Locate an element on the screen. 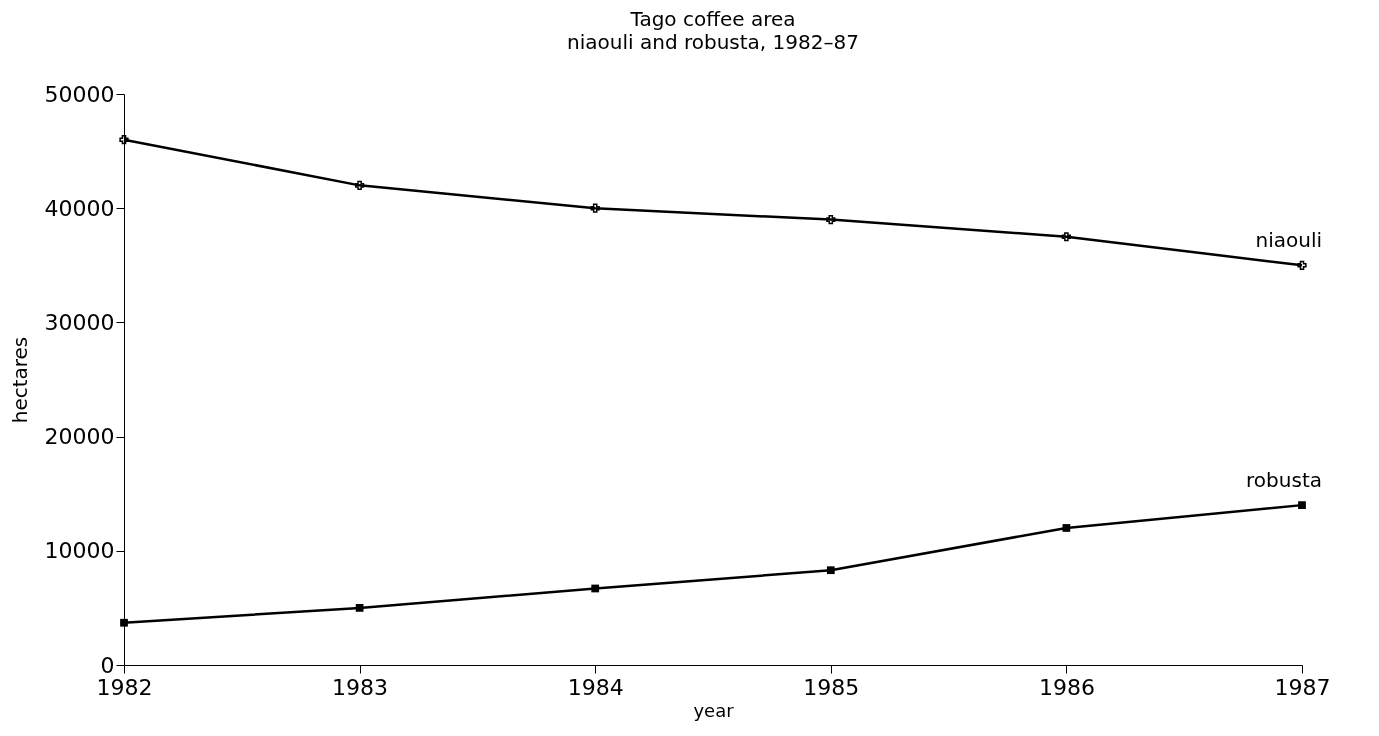 This screenshot has height=736, width=1379. series-label: robusta is located at coordinates (1284, 480).